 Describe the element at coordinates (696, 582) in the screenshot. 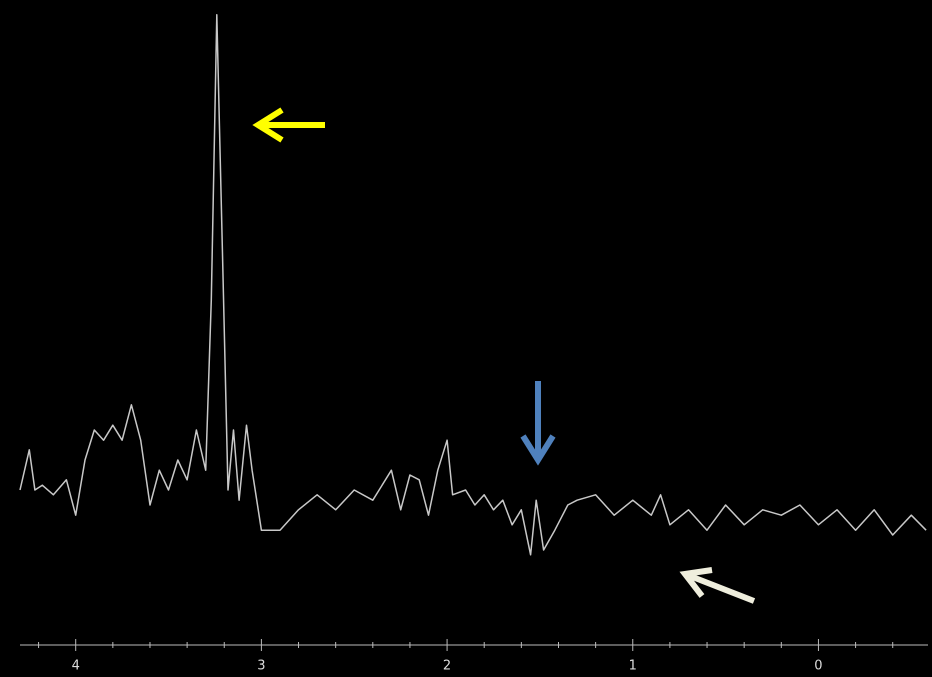

I see `white-arrow-head` at that location.